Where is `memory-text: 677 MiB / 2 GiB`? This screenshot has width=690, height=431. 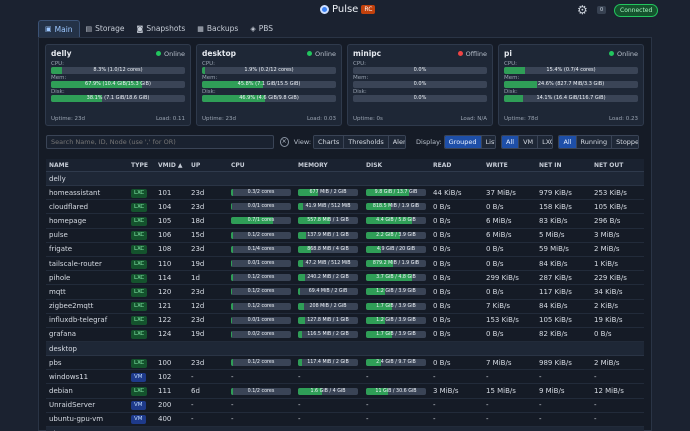
memory-text: 677 MiB / 2 GiB is located at coordinates (328, 193).